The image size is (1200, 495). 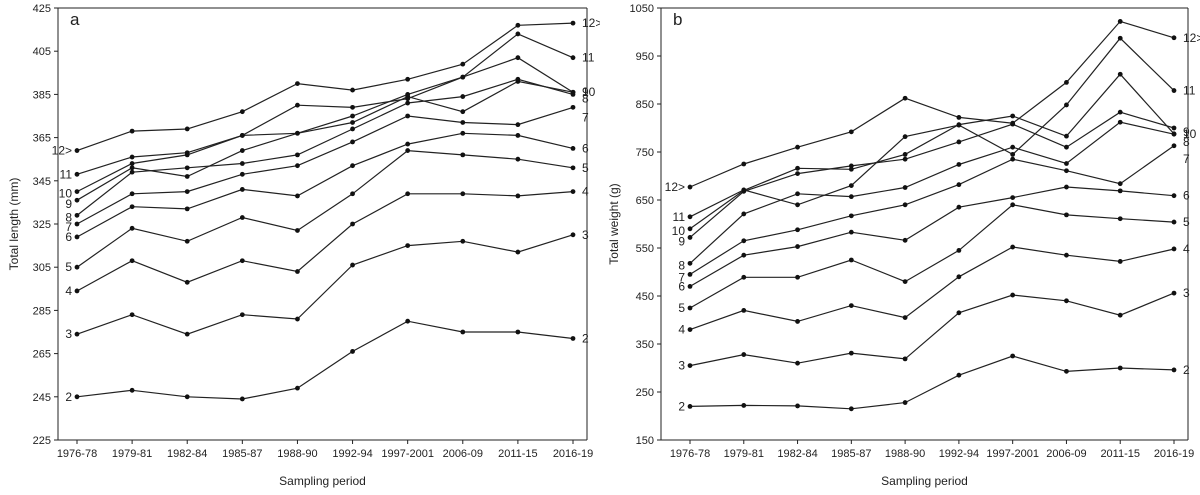 What do you see at coordinates (352, 454) in the screenshot?
I see `x-tick-label: 1992-94` at bounding box center [352, 454].